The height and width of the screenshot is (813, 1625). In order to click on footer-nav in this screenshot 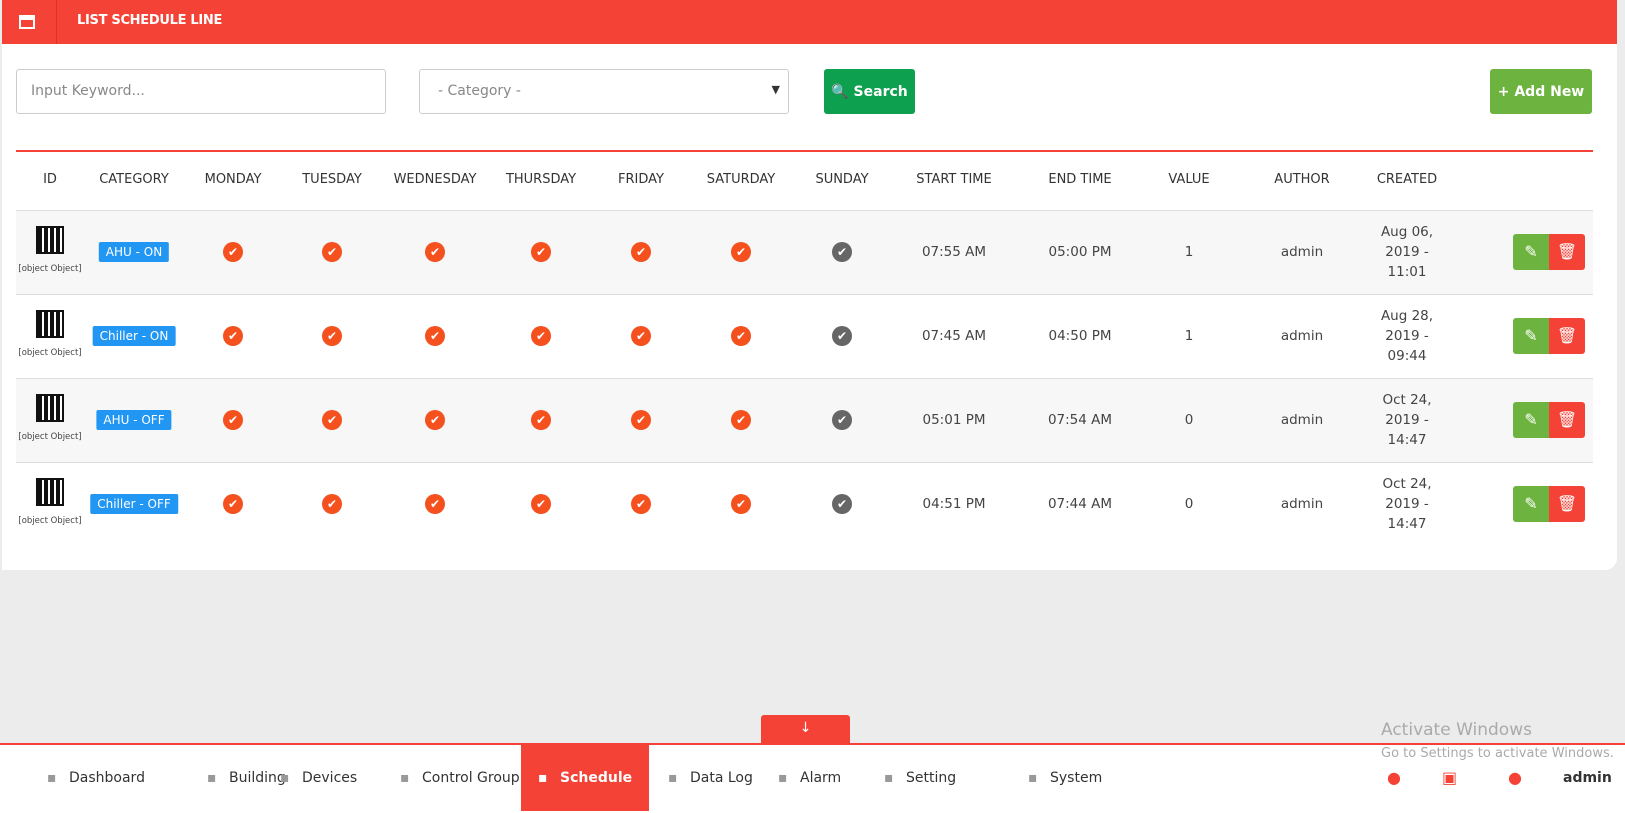, I will do `click(812, 778)`.